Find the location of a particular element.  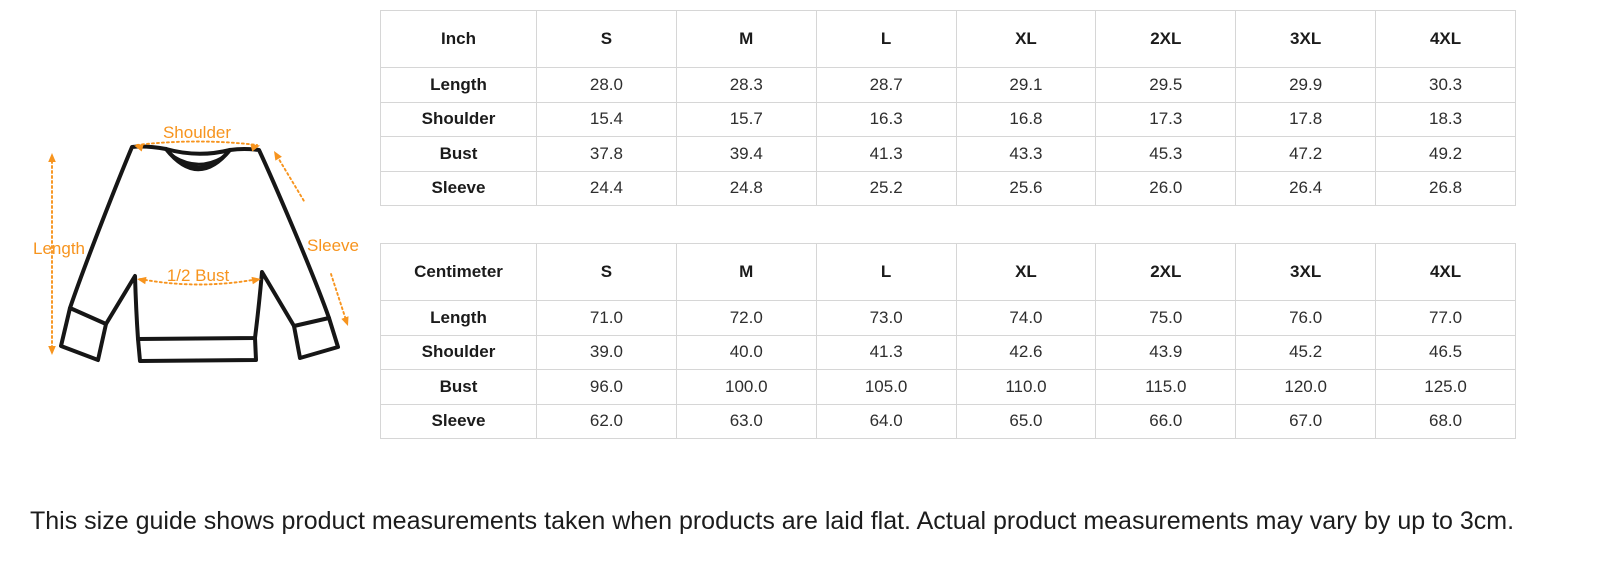

value-cell: 30.3 is located at coordinates (1445, 85).